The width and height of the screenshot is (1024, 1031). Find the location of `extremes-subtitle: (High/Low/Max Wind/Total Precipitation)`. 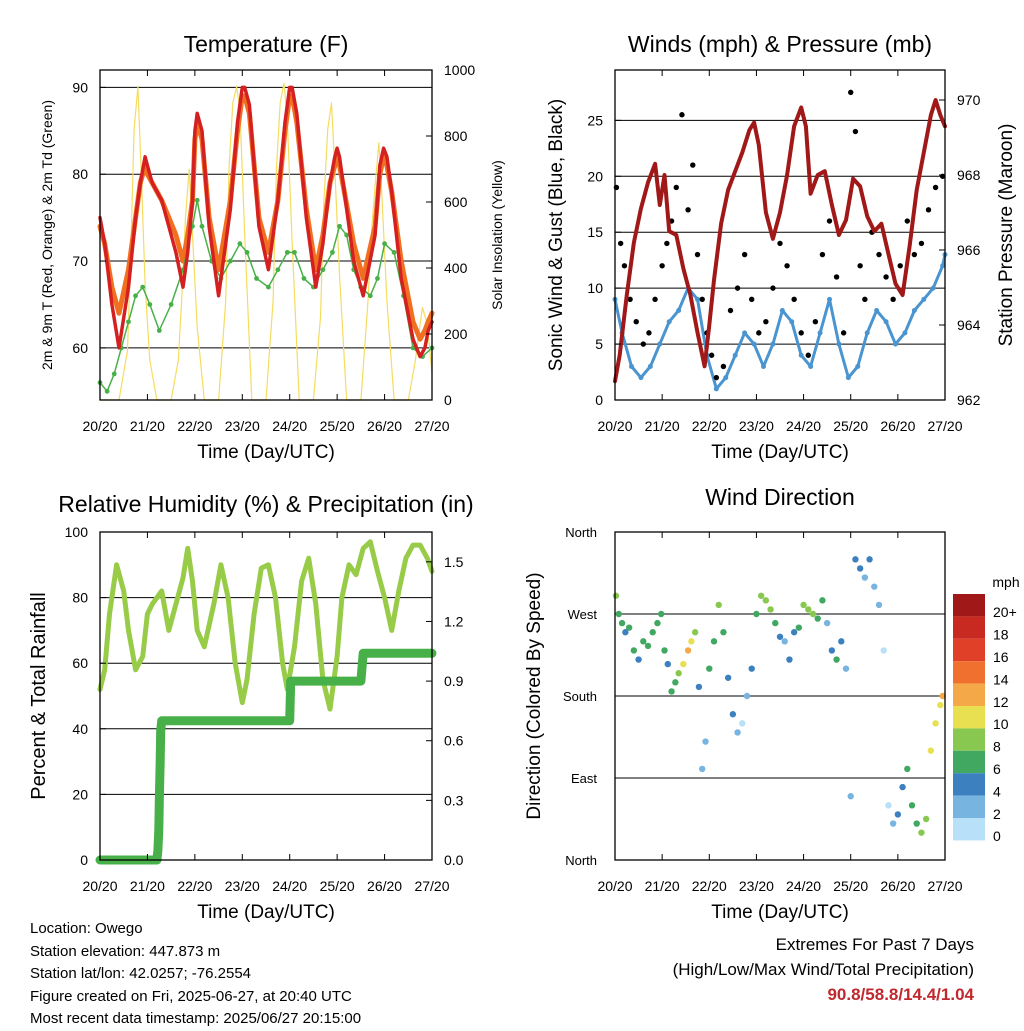

extremes-subtitle: (High/Low/Max Wind/Total Precipitation) is located at coordinates (823, 969).